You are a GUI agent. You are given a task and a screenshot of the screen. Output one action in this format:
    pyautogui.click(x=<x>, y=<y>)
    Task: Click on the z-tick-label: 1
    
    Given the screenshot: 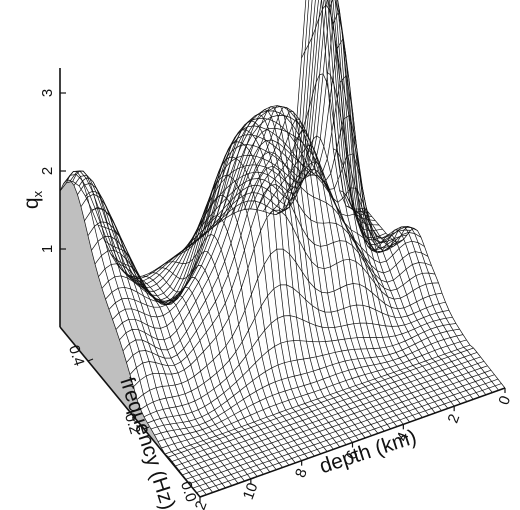 What is the action you would take?
    pyautogui.click(x=47, y=249)
    